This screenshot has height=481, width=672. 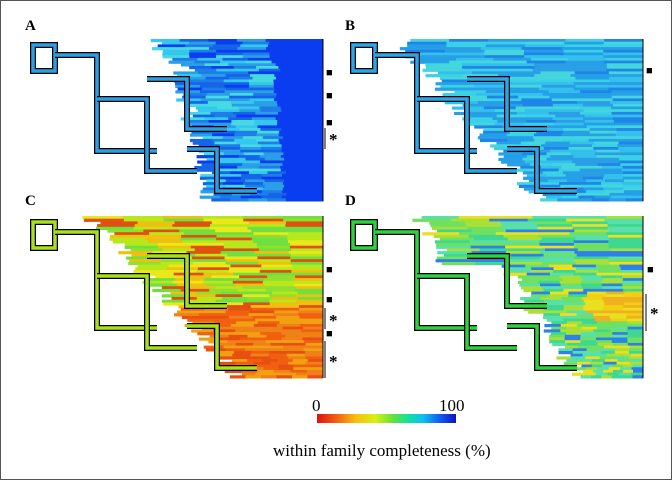 I want to click on legend-min-label: 0, so click(x=316, y=405).